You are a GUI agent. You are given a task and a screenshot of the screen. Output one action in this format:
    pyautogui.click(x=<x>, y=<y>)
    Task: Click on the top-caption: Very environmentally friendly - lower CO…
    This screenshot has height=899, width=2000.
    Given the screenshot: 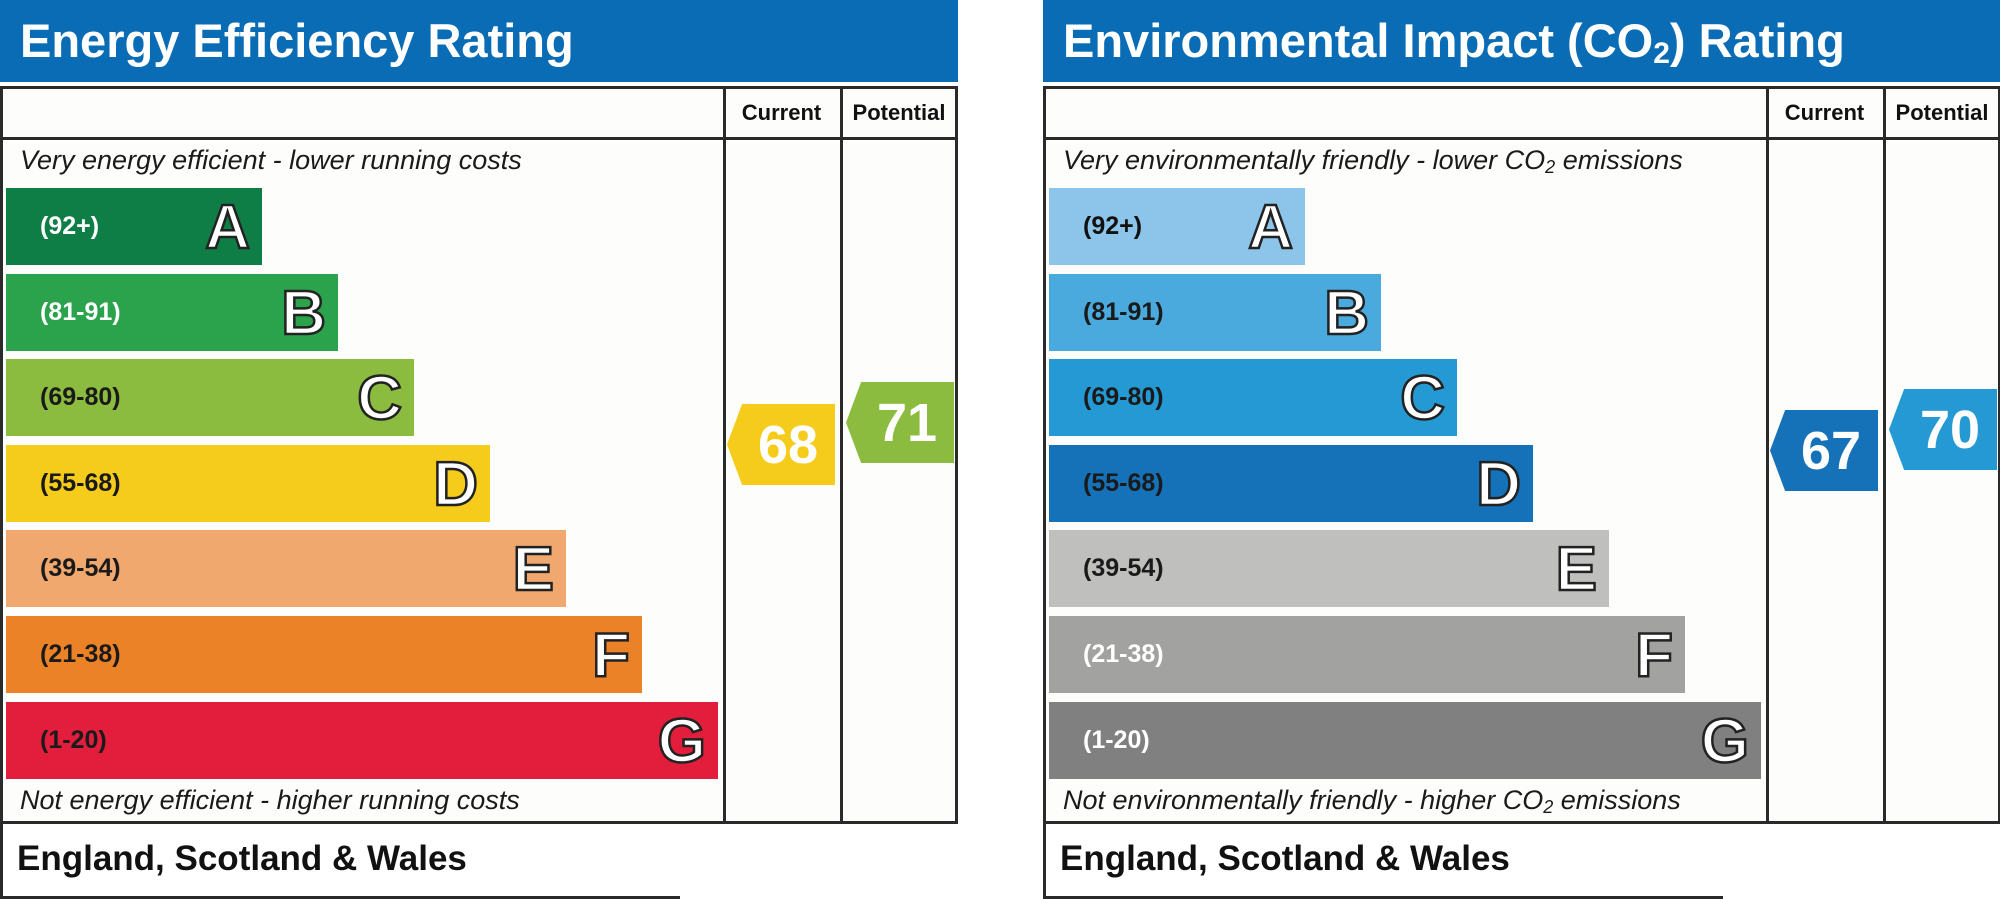 What is the action you would take?
    pyautogui.click(x=1373, y=161)
    